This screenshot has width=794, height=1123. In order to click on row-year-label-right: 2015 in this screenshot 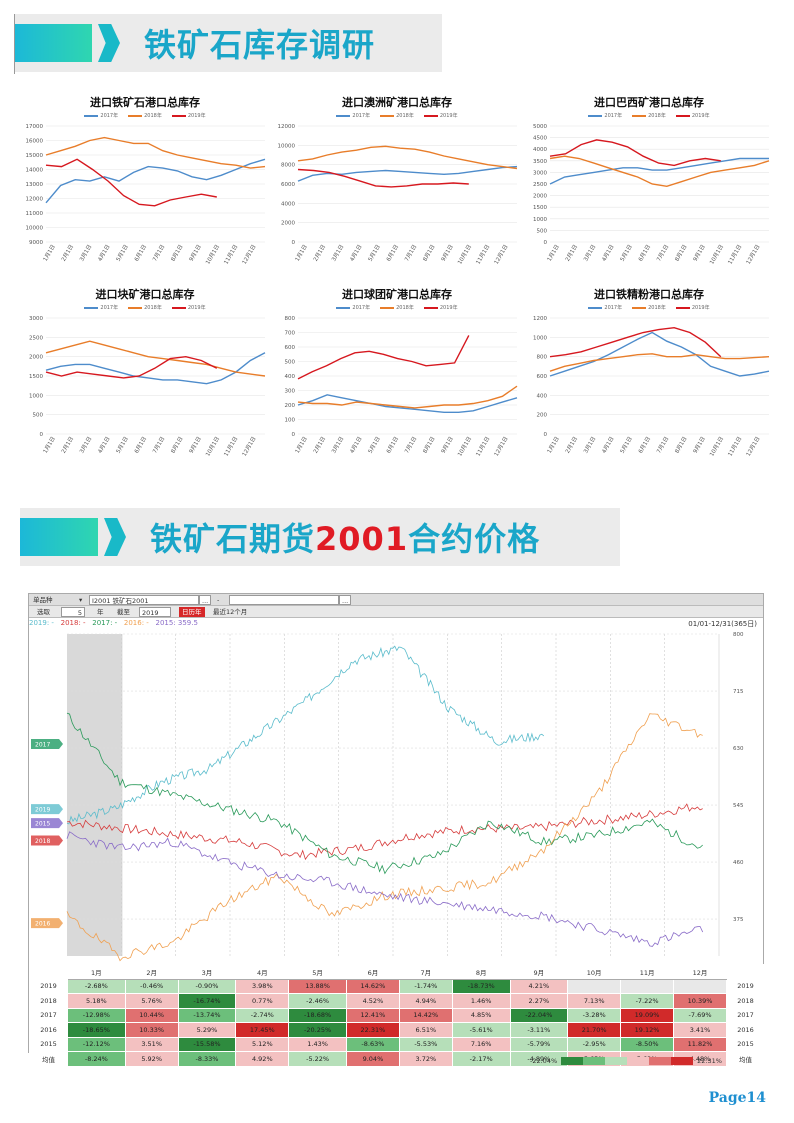, I will do `click(745, 1044)`.